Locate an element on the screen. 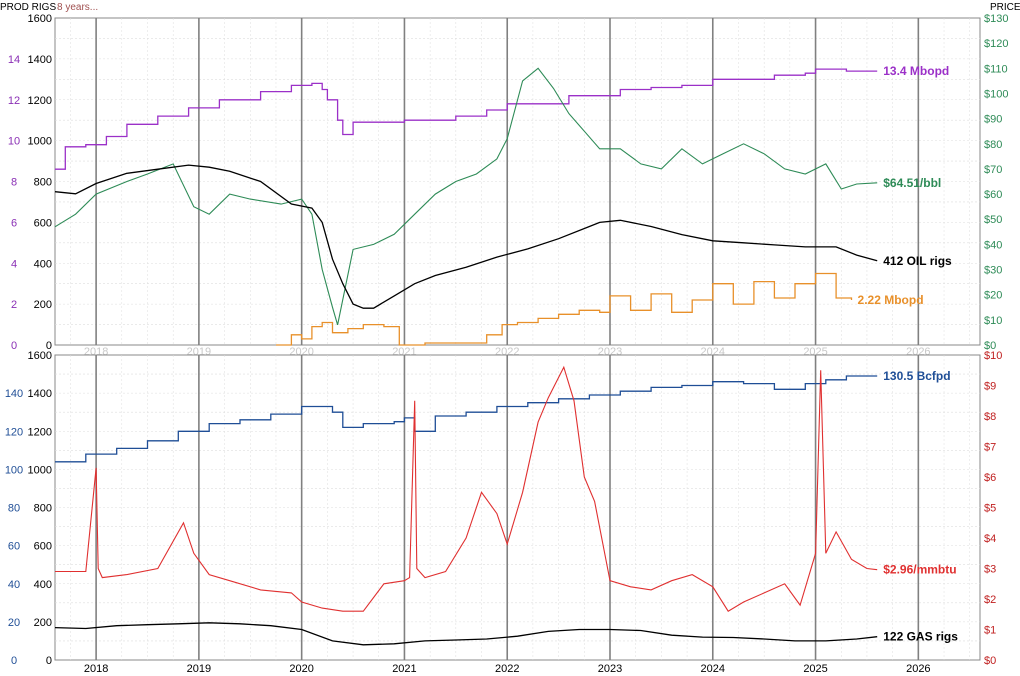 The image size is (1020, 676). price-tick-label: $40 is located at coordinates (993, 245).